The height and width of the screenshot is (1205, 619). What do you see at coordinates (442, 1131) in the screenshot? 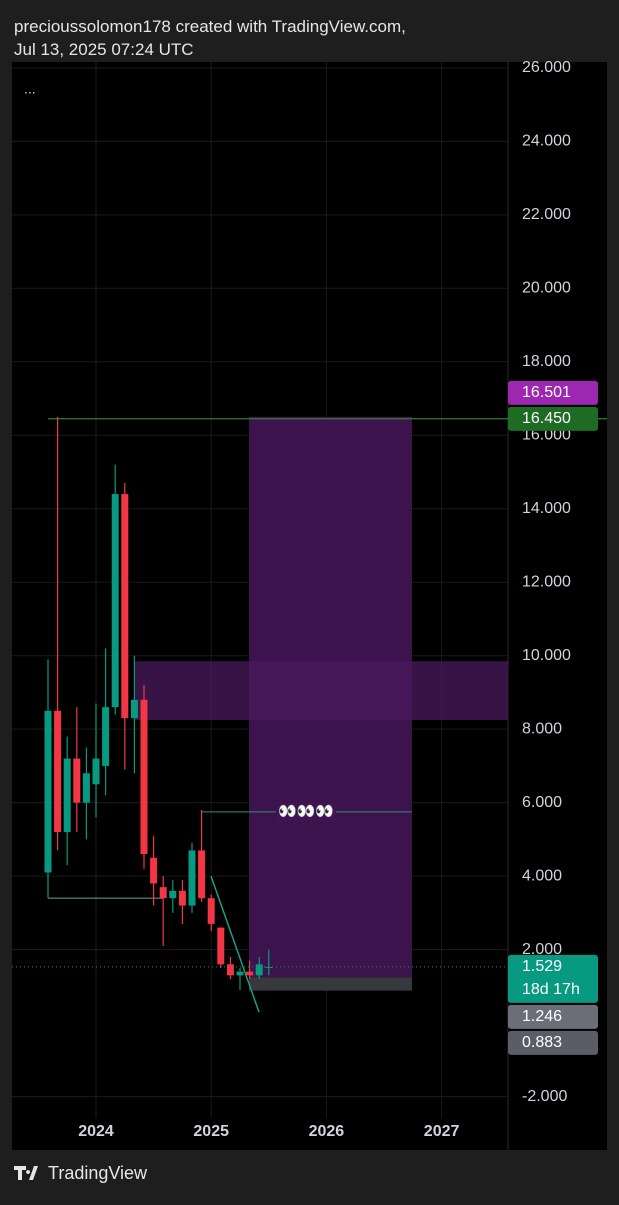
I see `x-tick-label: 2027` at bounding box center [442, 1131].